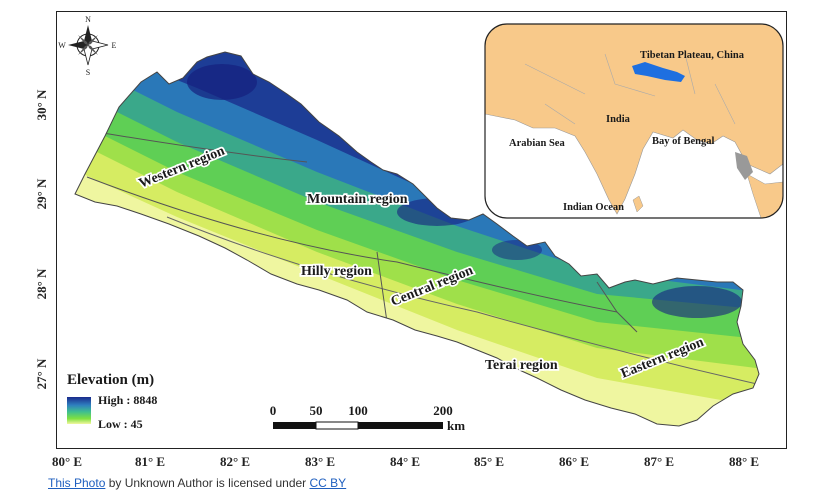  What do you see at coordinates (120, 424) in the screenshot?
I see `legend-low: Low : 45` at bounding box center [120, 424].